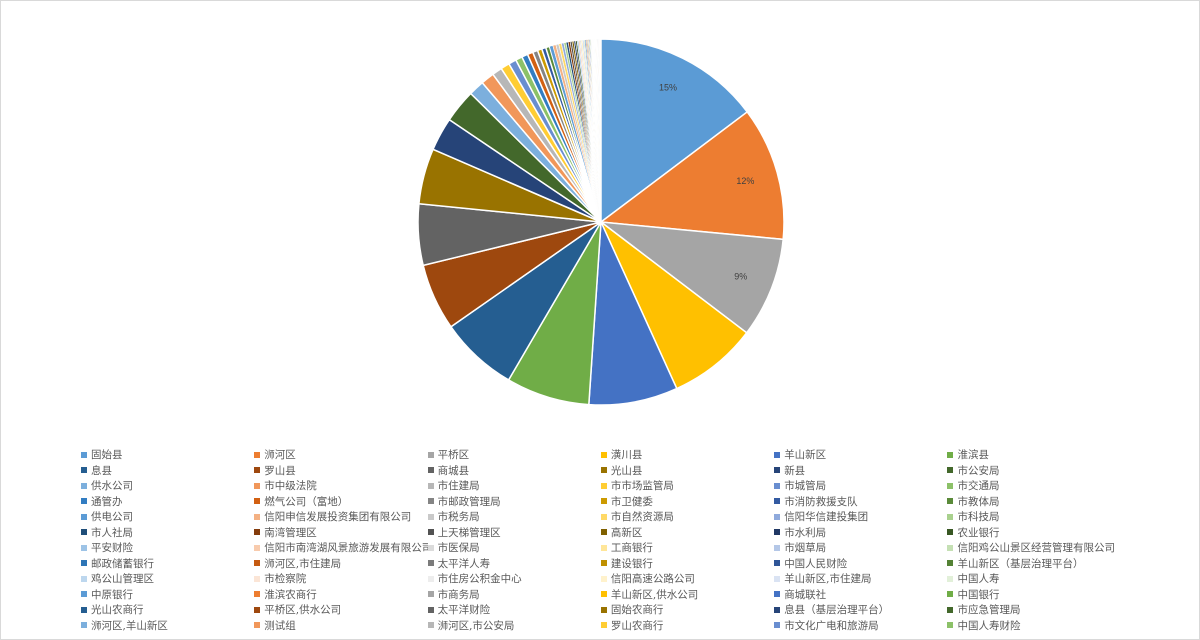 This screenshot has width=1200, height=640. I want to click on legend-item: 商城联社, so click(860, 595).